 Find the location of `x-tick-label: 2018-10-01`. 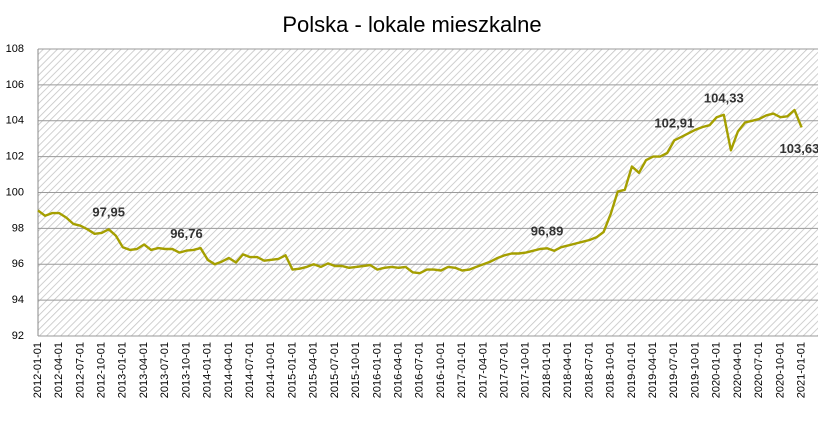

x-tick-label: 2018-10-01 is located at coordinates (611, 370).